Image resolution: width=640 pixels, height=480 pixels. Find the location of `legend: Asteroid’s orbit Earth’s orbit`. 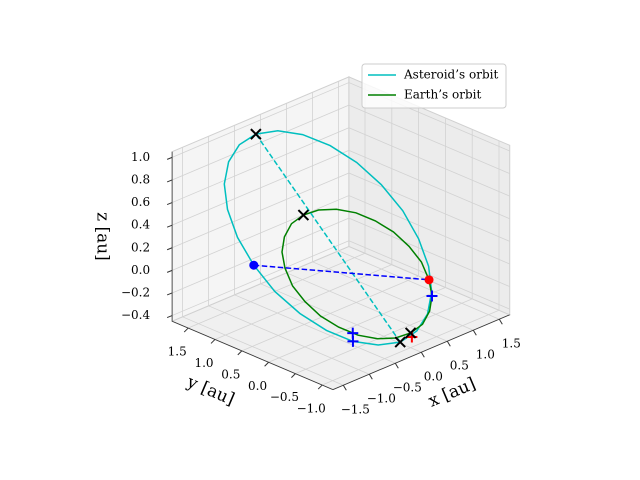

legend: Asteroid’s orbit Earth’s orbit is located at coordinates (434, 86).